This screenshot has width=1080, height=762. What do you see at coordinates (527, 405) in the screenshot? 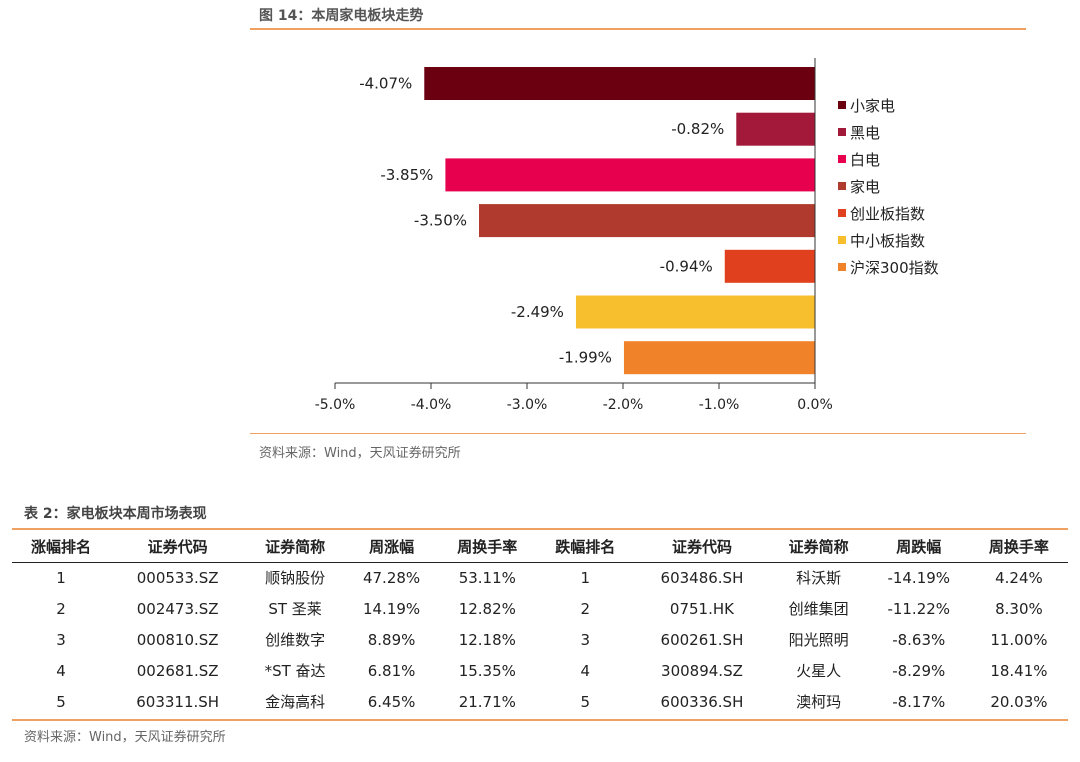
I see `x-tick-label: -3.0%` at bounding box center [527, 405].